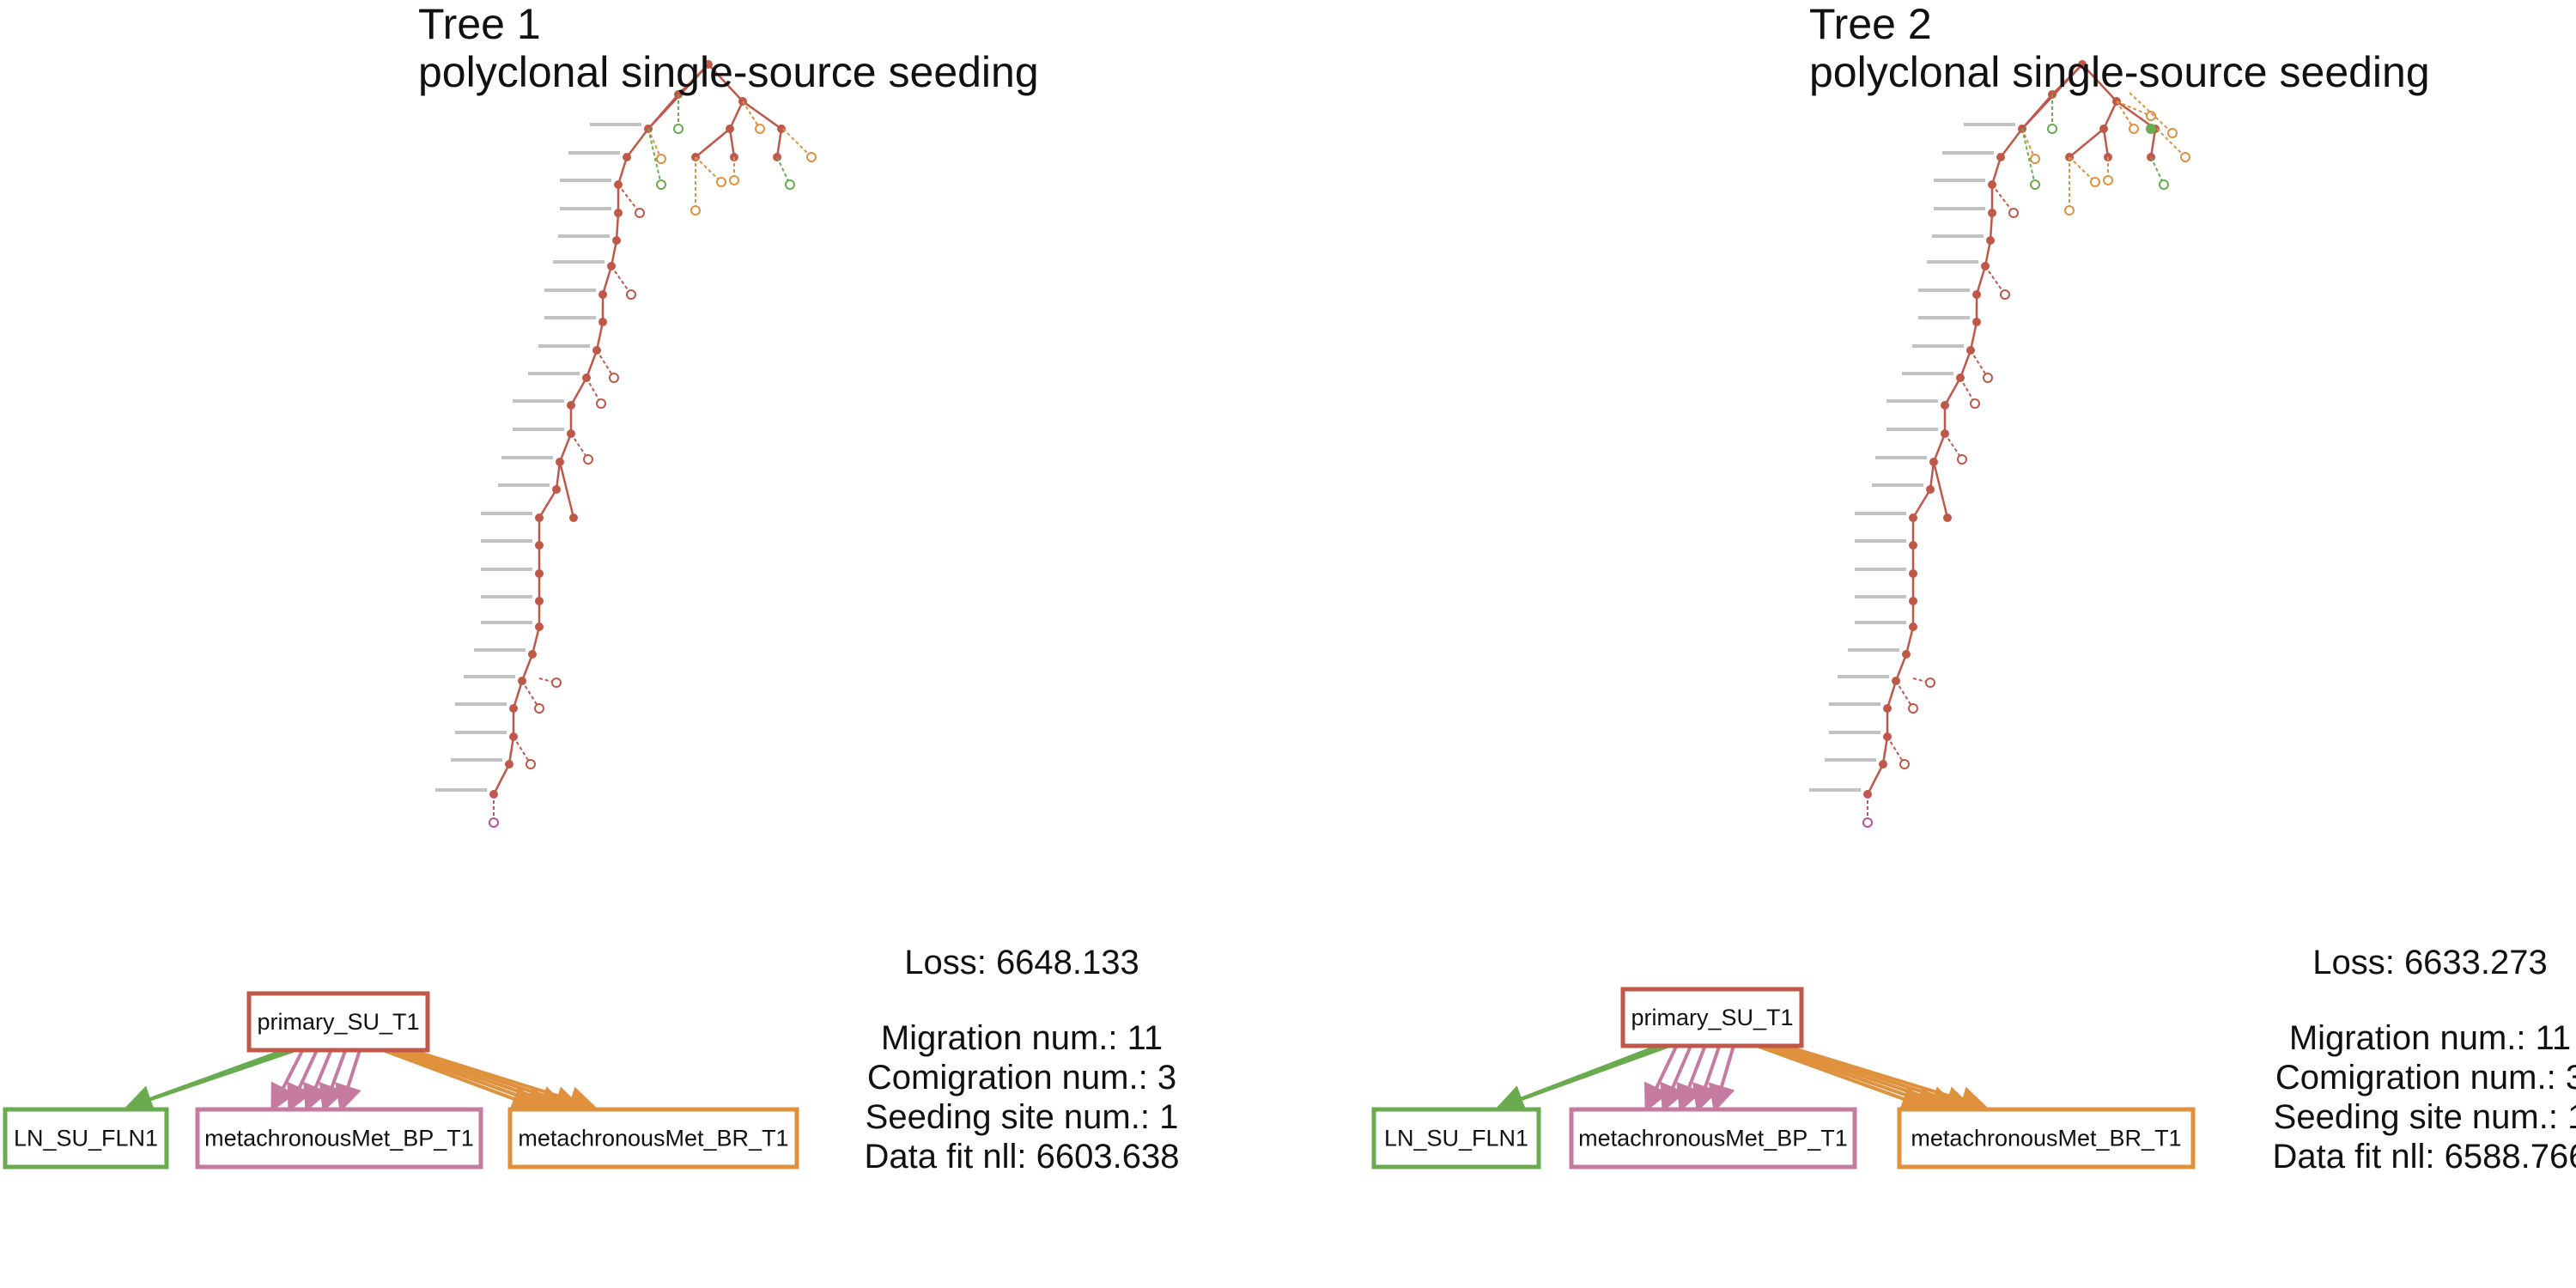 Image resolution: width=2576 pixels, height=1288 pixels. What do you see at coordinates (2430, 962) in the screenshot?
I see `loss-value: Loss: 6633.273` at bounding box center [2430, 962].